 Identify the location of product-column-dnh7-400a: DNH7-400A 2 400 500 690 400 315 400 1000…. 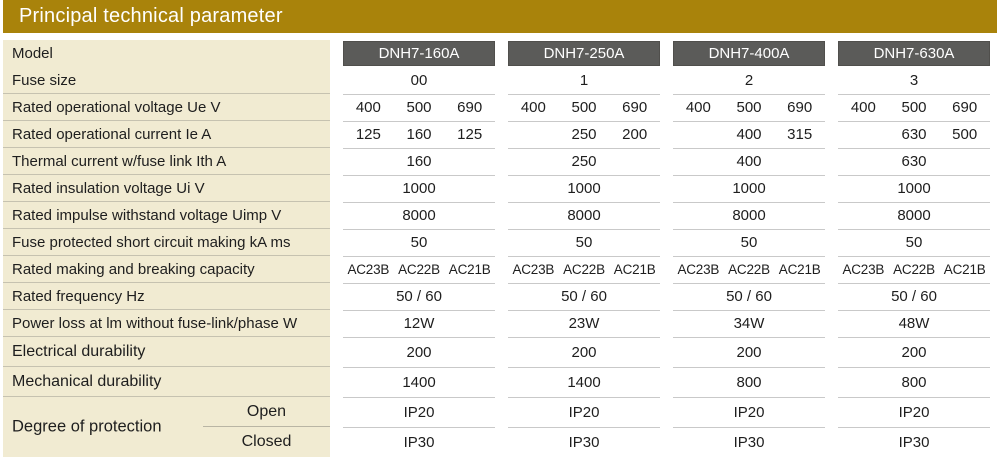
(749, 248).